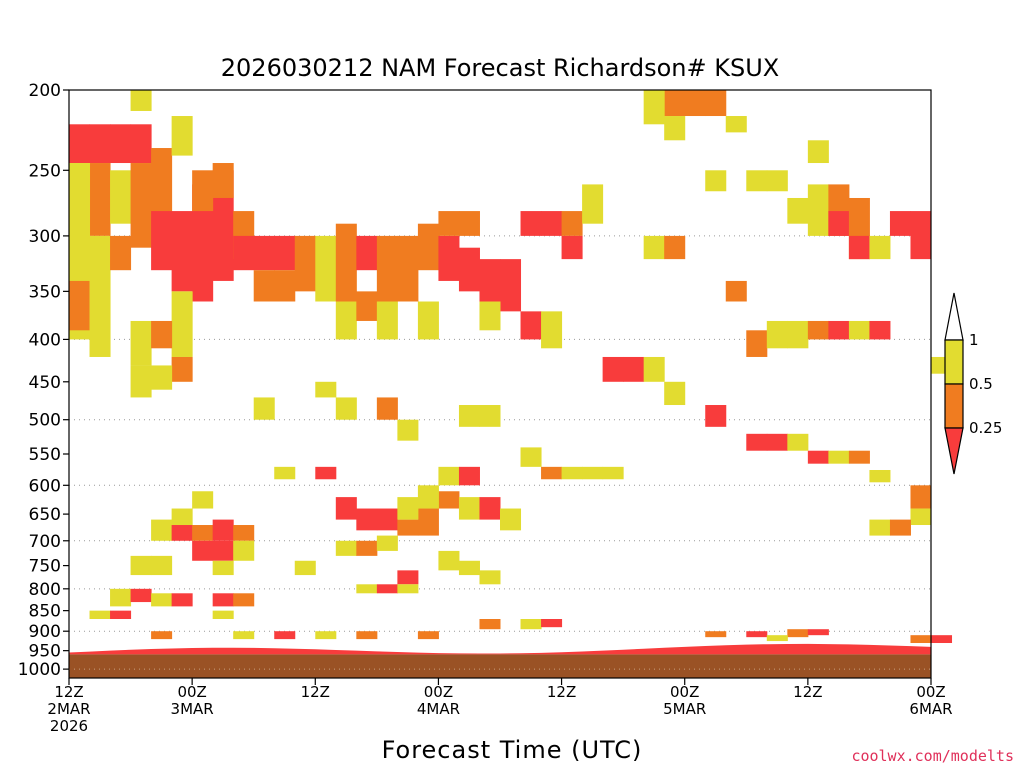 The height and width of the screenshot is (768, 1024). I want to click on ground-surface, so click(500, 666).